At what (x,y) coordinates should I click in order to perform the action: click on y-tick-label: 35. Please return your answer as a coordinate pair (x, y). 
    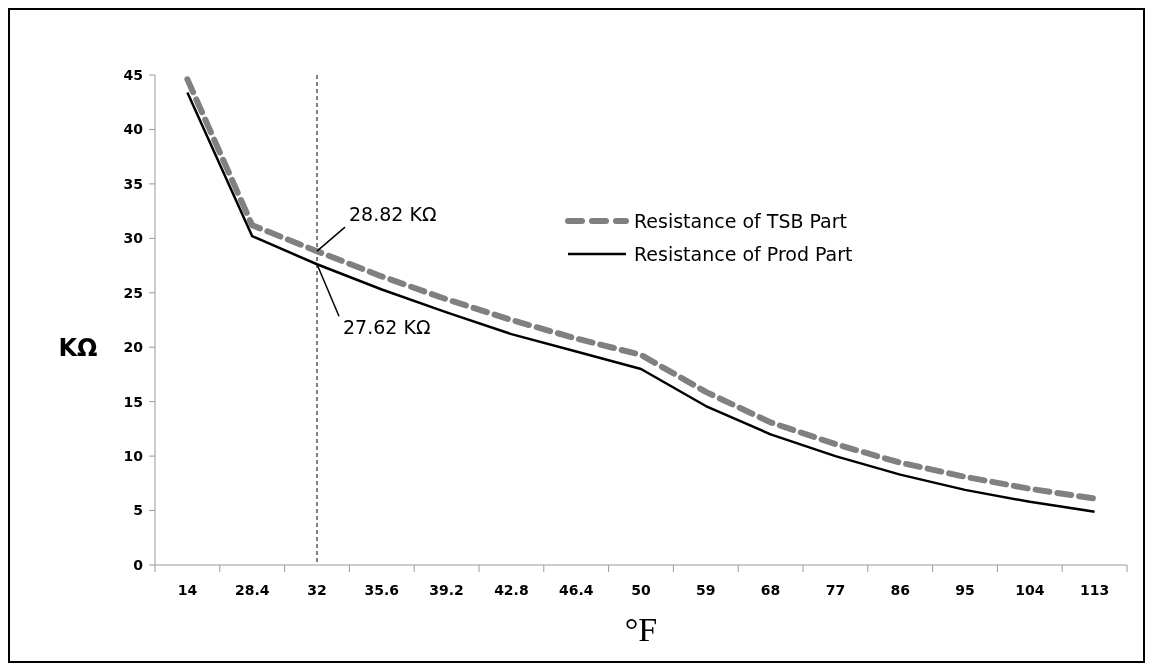
    Looking at the image, I should click on (133, 183).